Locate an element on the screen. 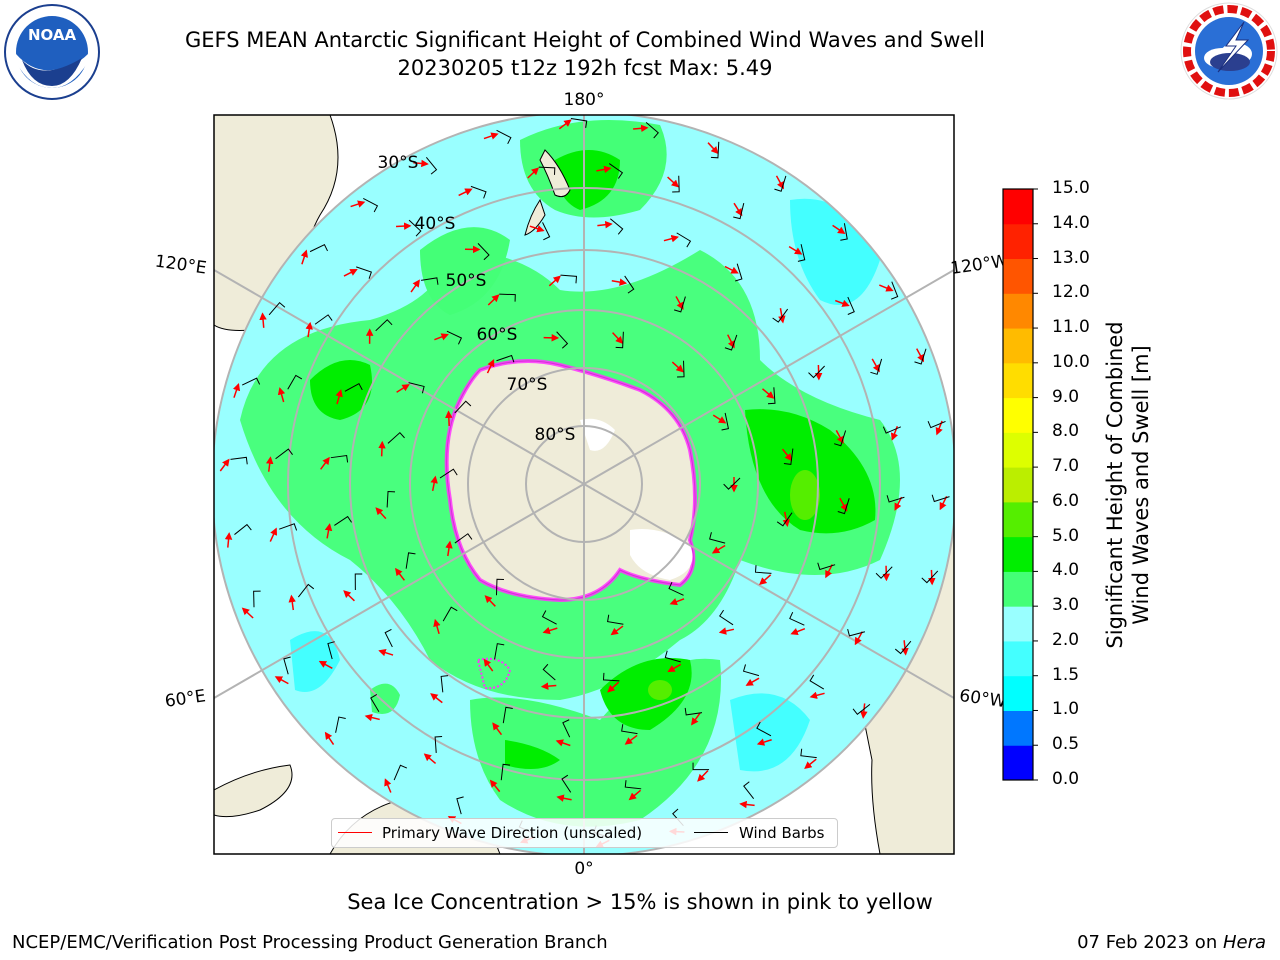 The height and width of the screenshot is (960, 1280). colorbar-tick-label: 0.0 is located at coordinates (1066, 779).